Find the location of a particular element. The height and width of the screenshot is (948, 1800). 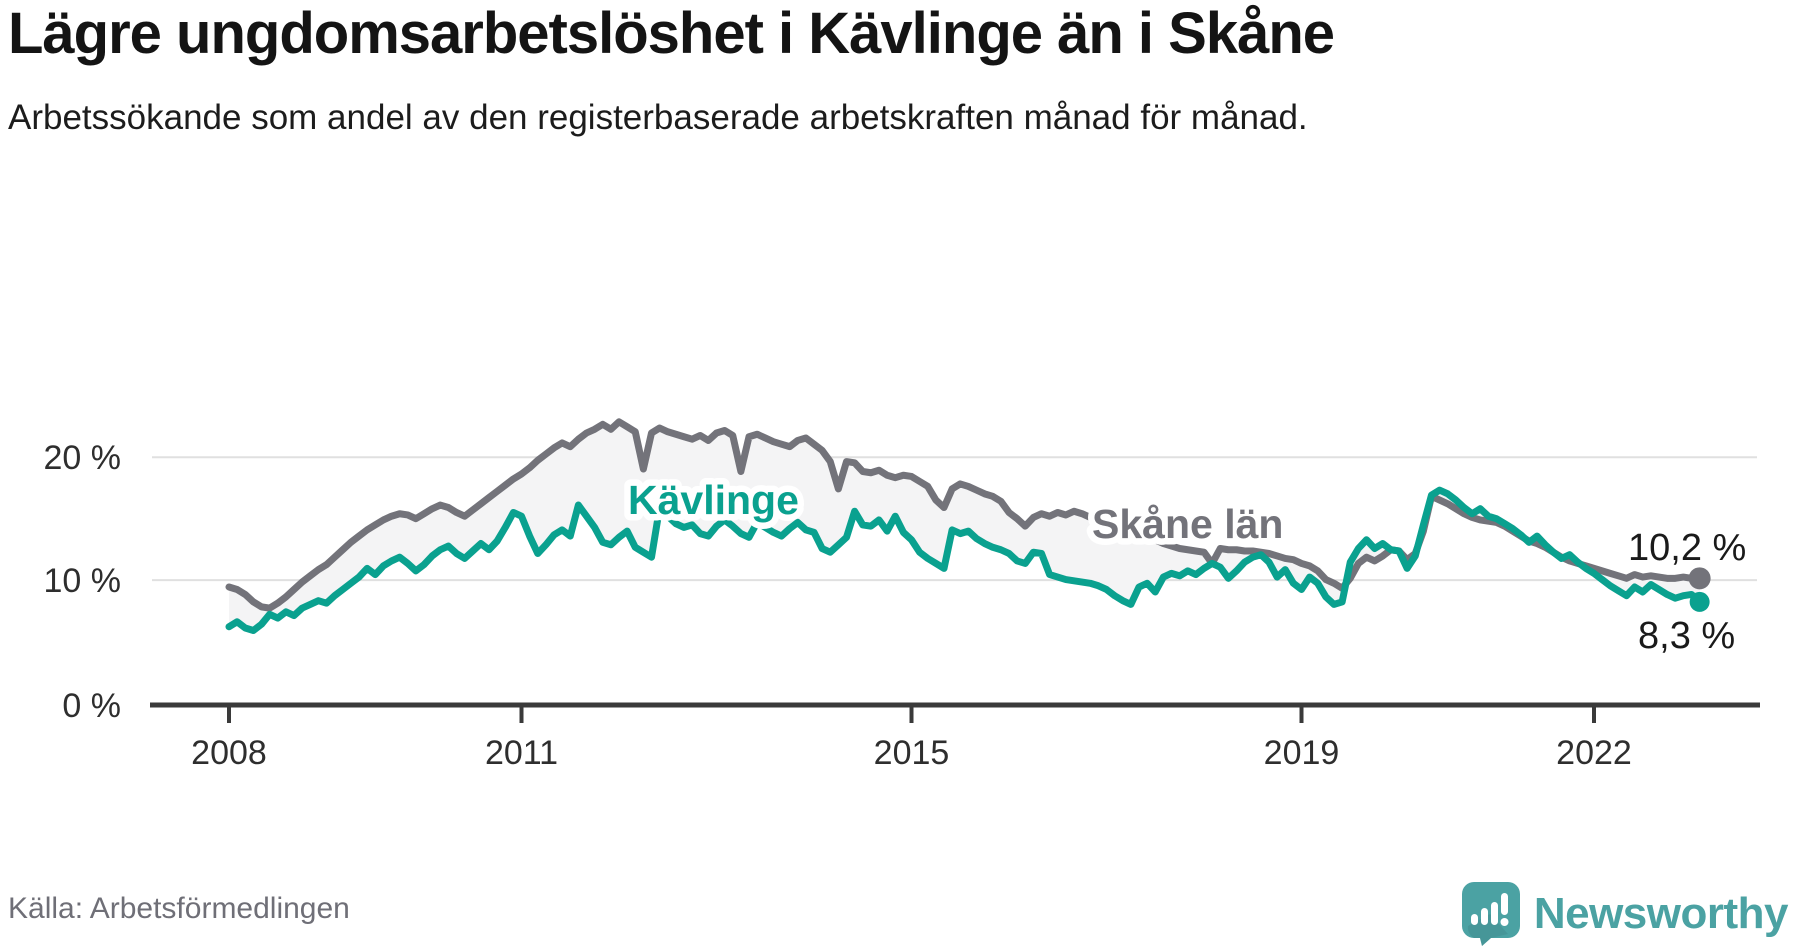

skane-series-label: Skåne län is located at coordinates (1187, 524).